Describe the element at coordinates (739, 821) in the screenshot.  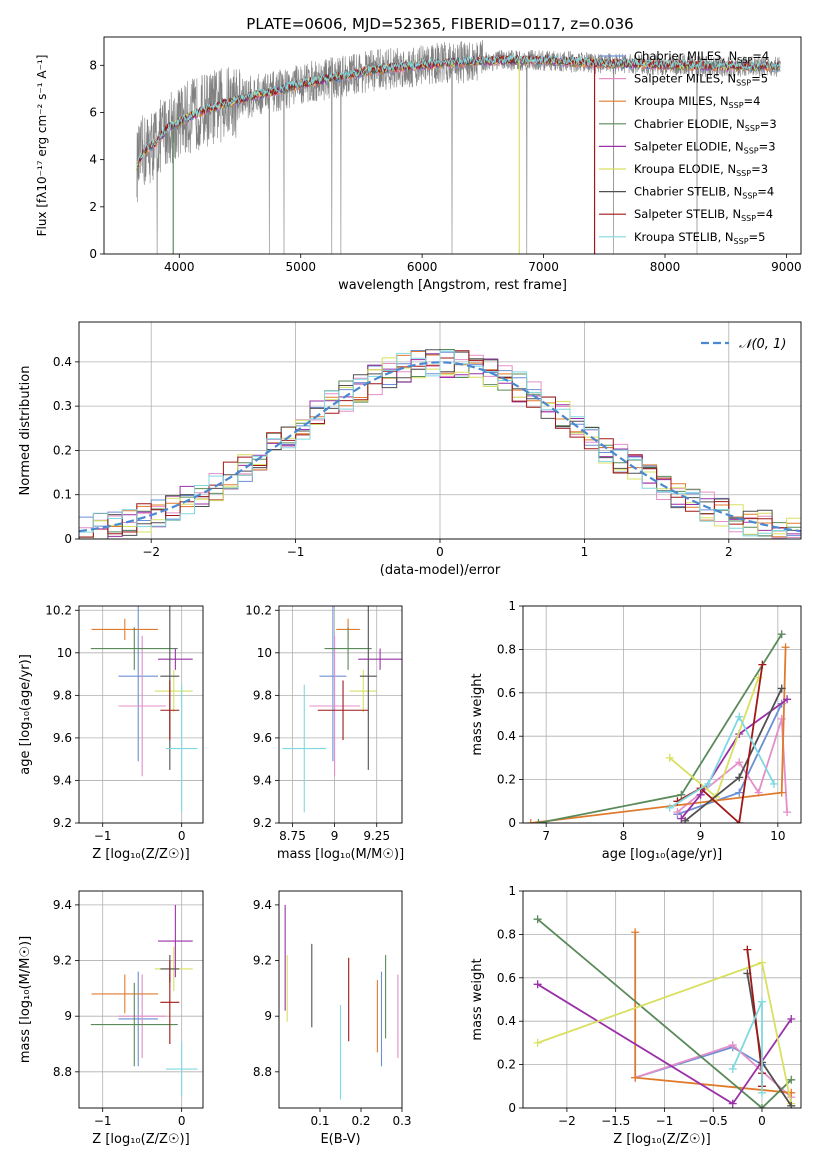
I see `weight-marker-salpeter-stelib` at that location.